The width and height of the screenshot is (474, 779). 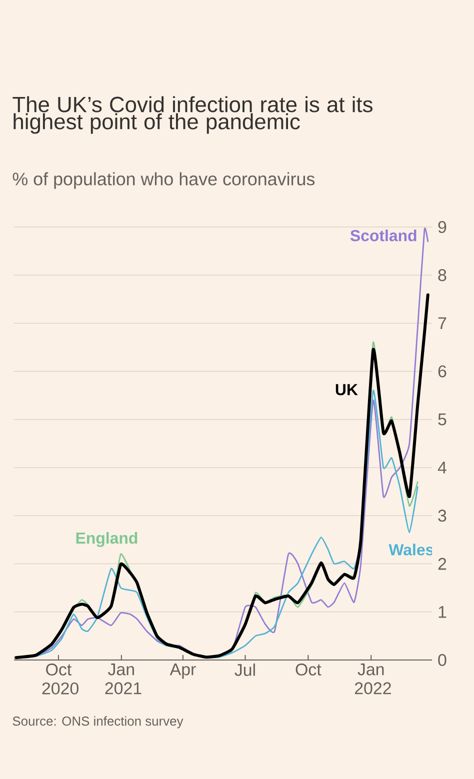 I want to click on y-tick-label: 8, so click(x=442, y=275).